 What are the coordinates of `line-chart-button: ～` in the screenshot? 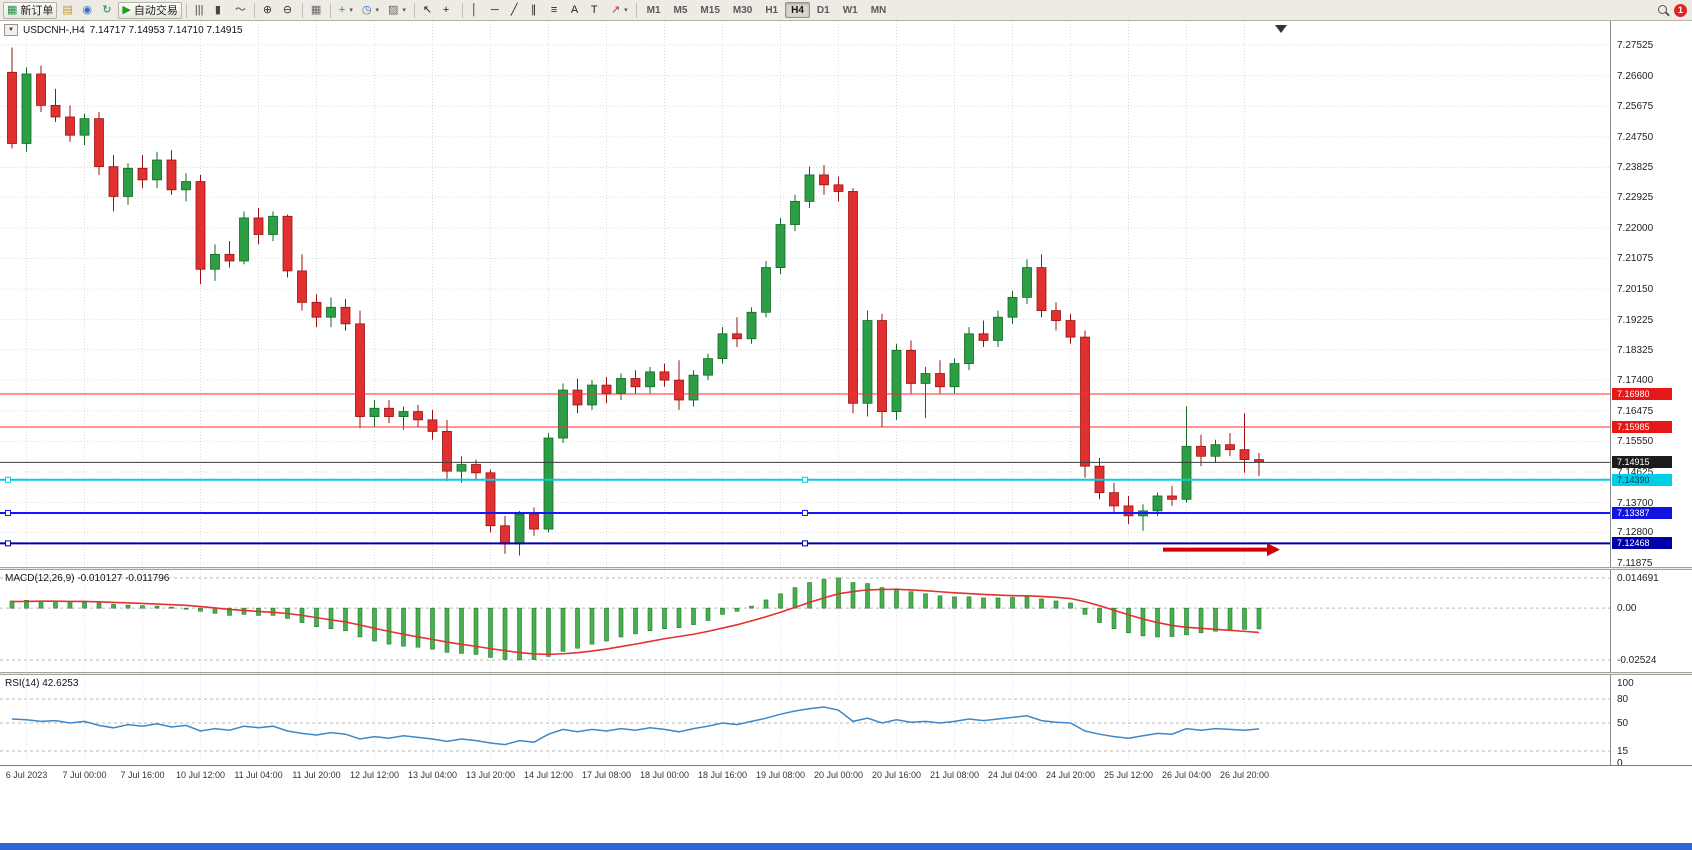 It's located at (240, 10).